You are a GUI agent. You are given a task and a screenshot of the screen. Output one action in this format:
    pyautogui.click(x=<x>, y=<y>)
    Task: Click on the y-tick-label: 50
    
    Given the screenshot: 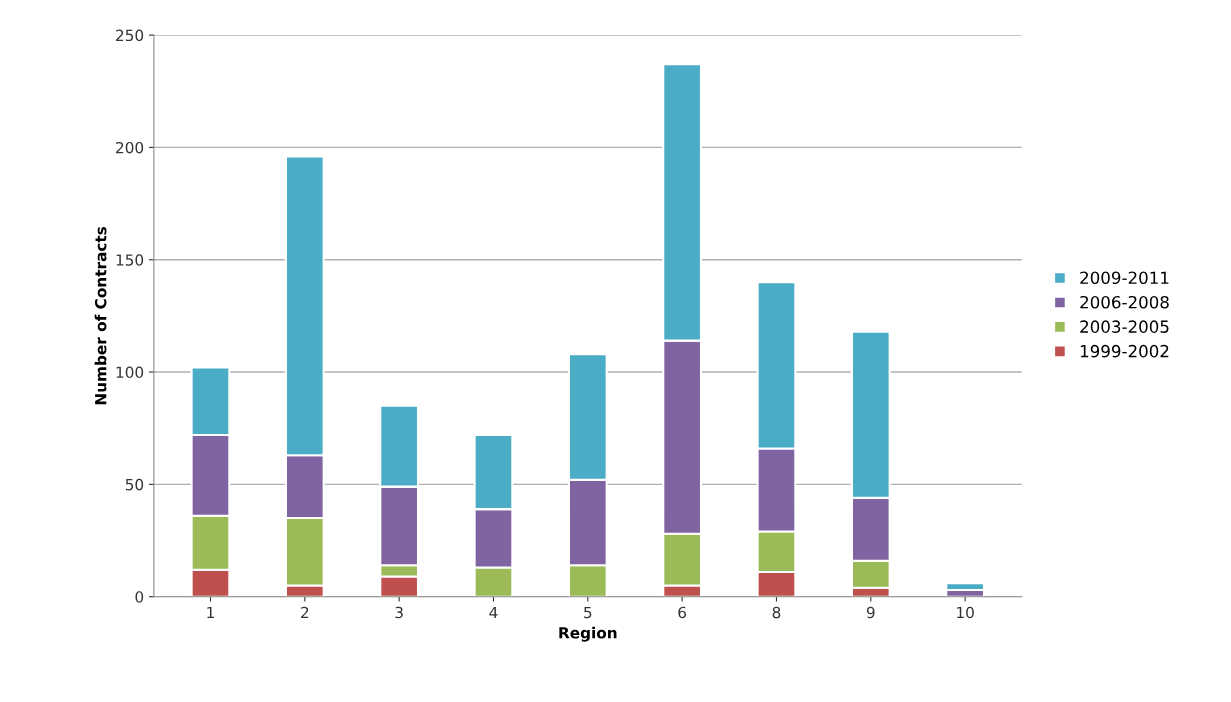 What is the action you would take?
    pyautogui.click(x=134, y=484)
    